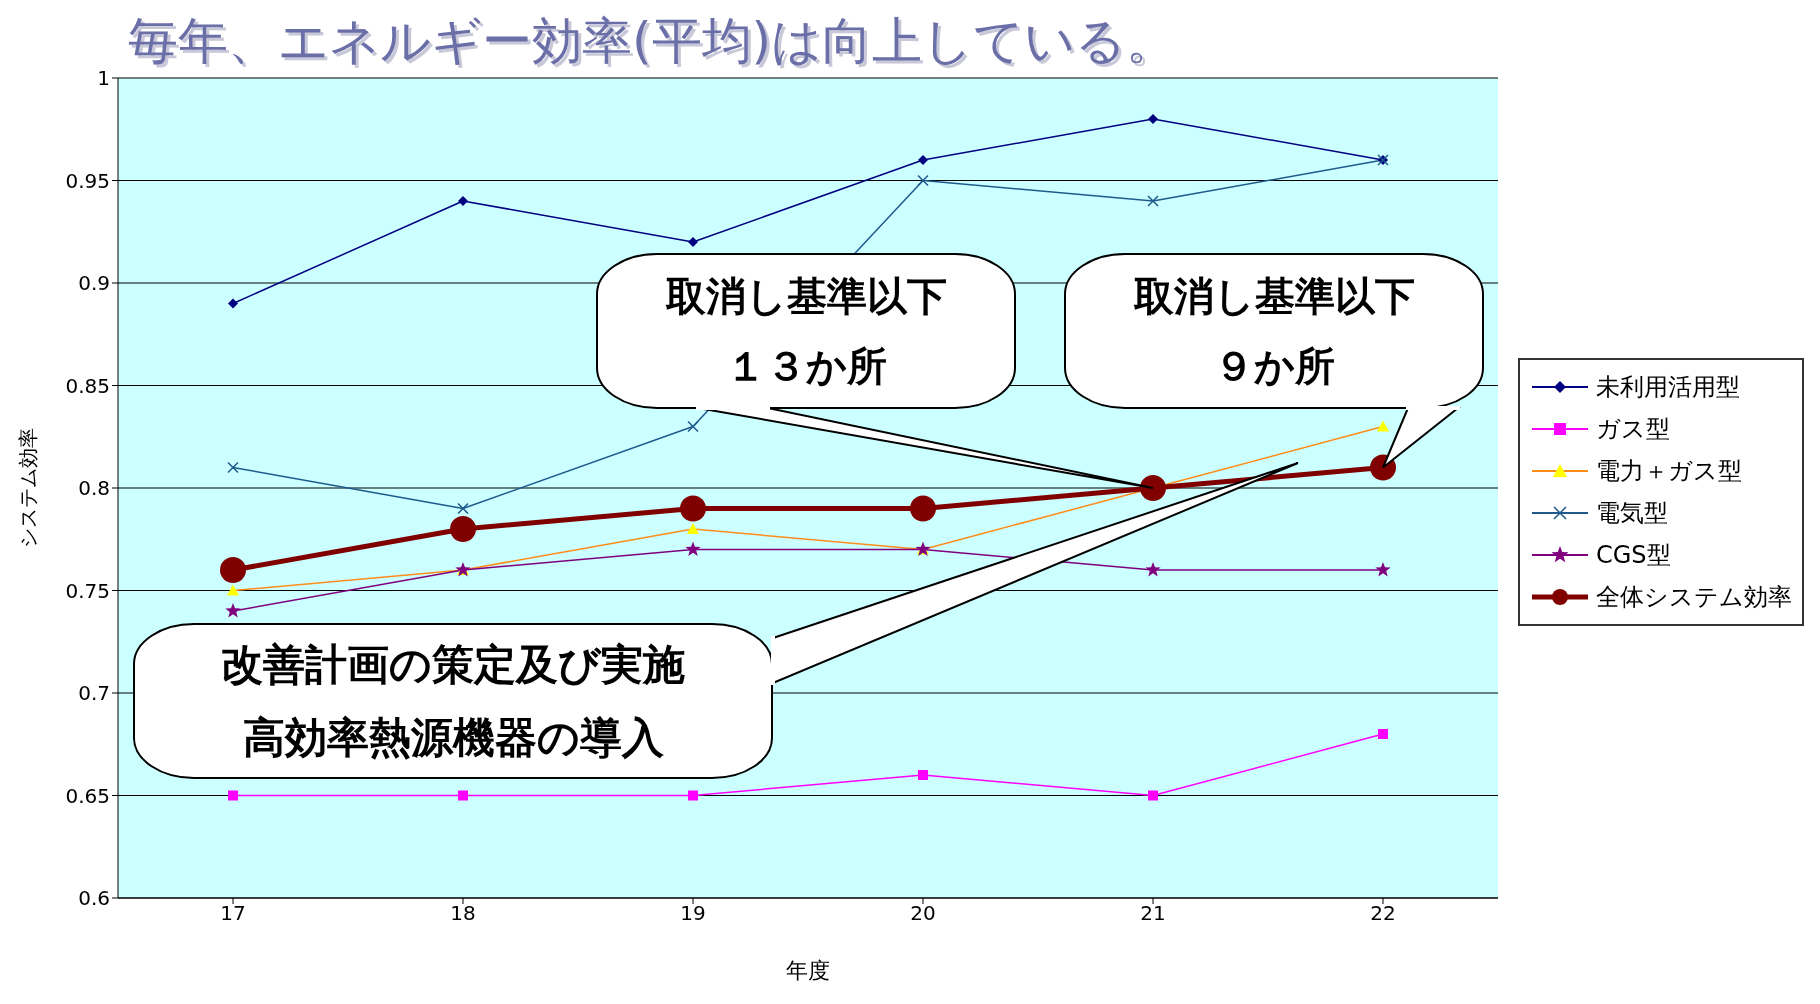 The width and height of the screenshot is (1820, 1004). What do you see at coordinates (1633, 429) in the screenshot?
I see `legend-label: ガス型` at bounding box center [1633, 429].